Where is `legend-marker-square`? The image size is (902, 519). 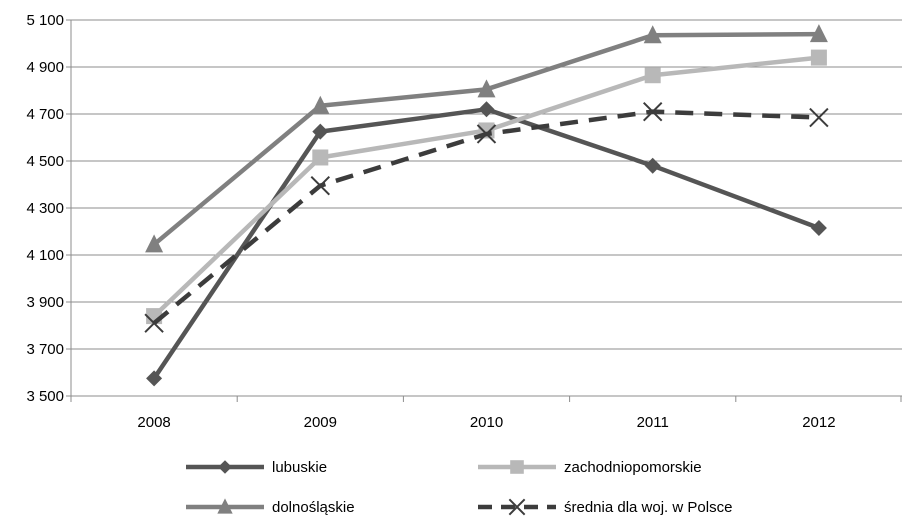
legend-marker-square is located at coordinates (517, 467).